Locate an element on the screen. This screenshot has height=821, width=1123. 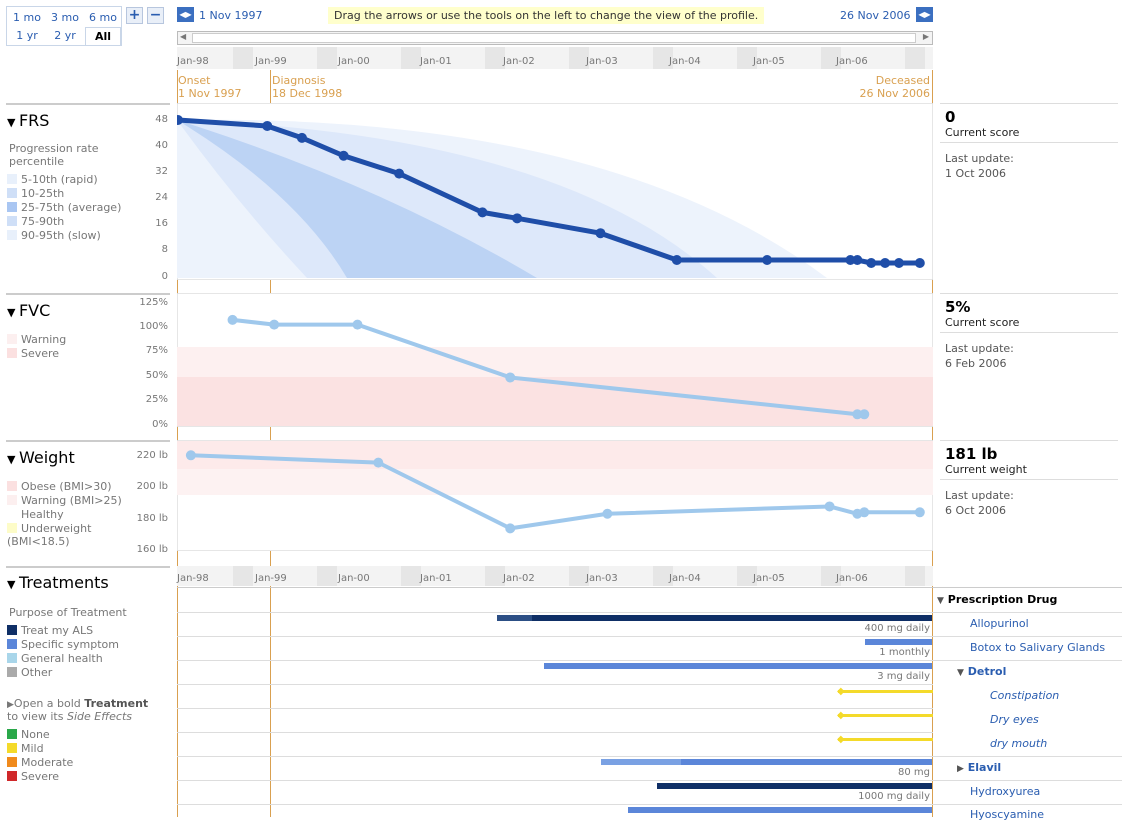
constipation-bar is located at coordinates (885, 691).